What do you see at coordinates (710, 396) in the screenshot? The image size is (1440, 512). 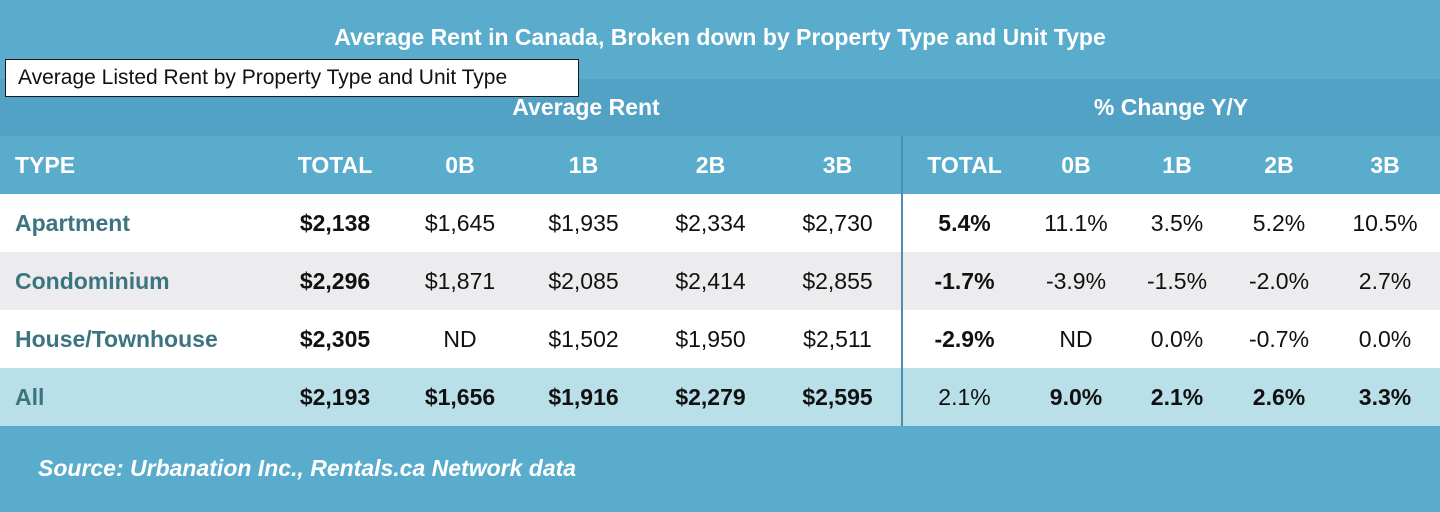 I see `table-cell: $2,279` at bounding box center [710, 396].